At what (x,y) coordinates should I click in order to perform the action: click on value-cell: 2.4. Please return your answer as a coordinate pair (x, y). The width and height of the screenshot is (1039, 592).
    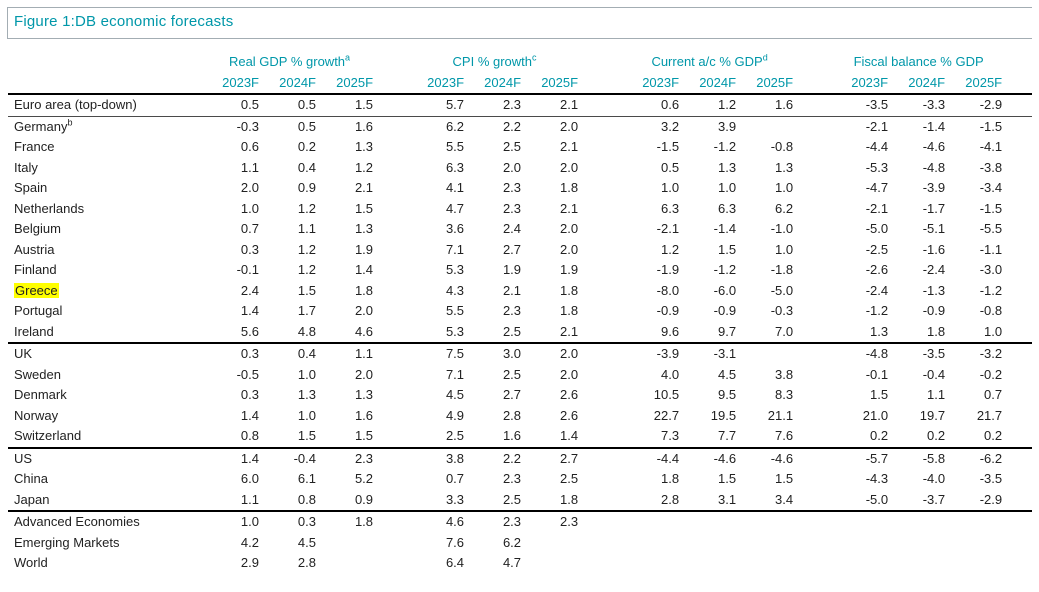
    Looking at the image, I should click on (249, 290).